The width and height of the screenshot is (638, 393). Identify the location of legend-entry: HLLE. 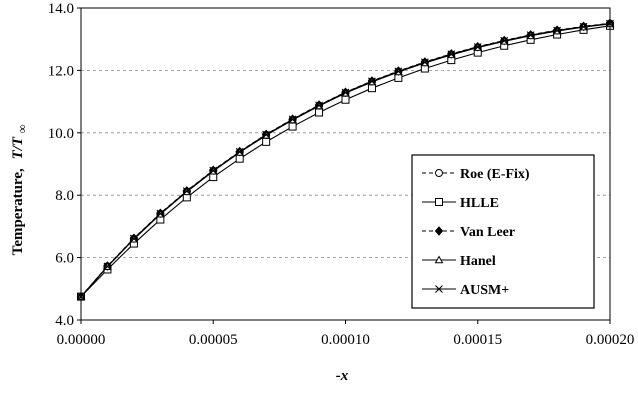
(460, 203).